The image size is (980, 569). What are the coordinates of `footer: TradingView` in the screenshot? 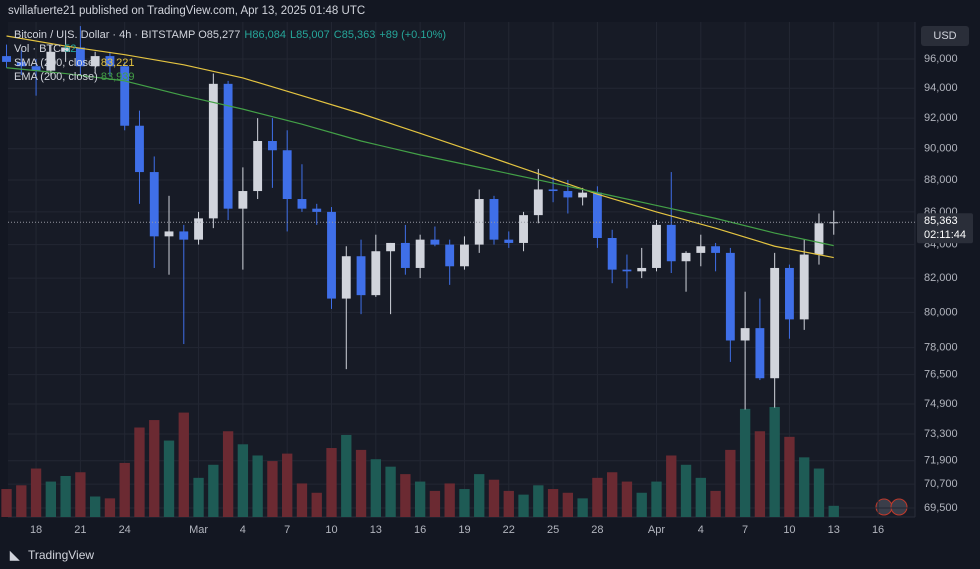 It's located at (61, 555).